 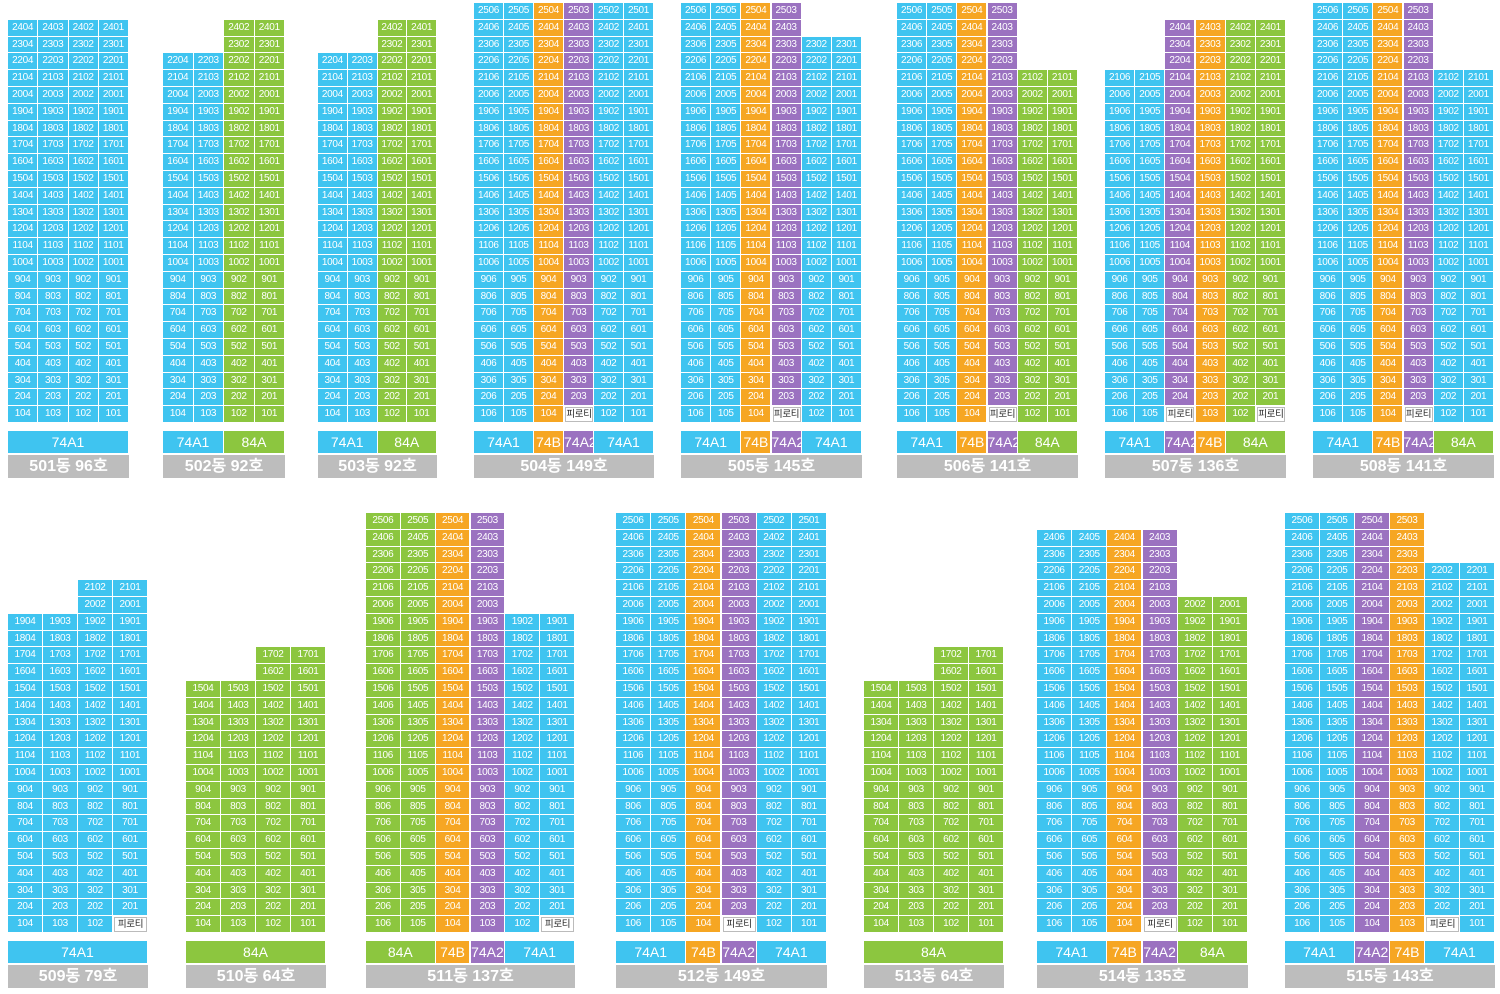 I want to click on unit-cell: 2304, so click(x=453, y=555).